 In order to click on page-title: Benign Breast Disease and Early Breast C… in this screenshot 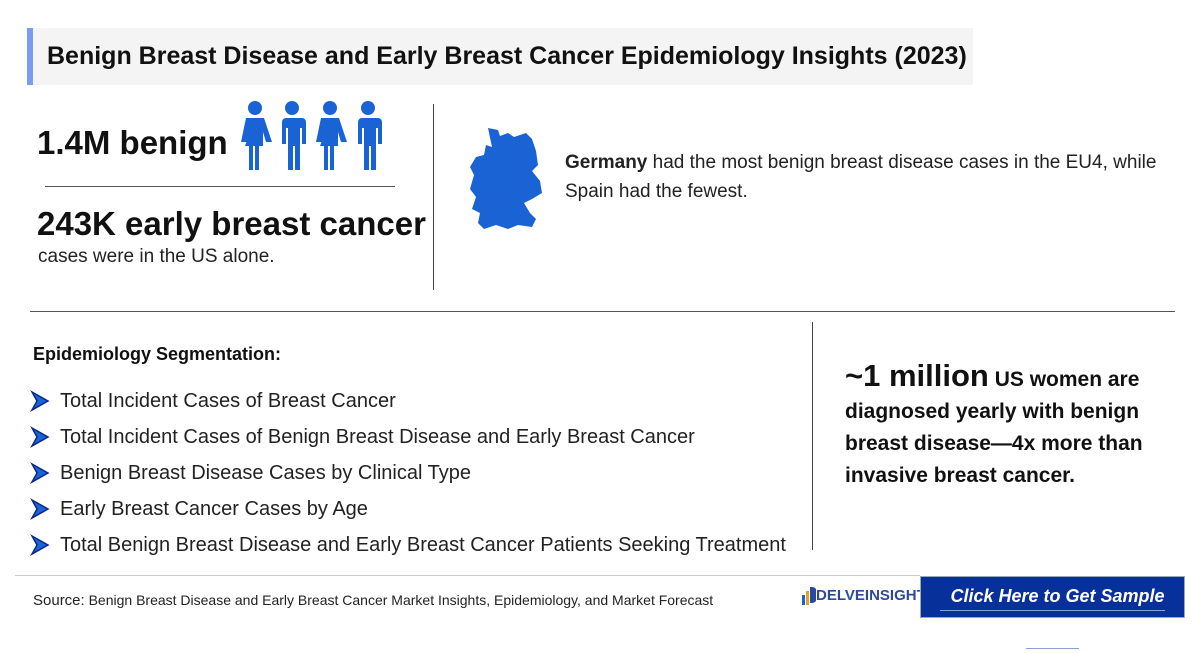, I will do `click(500, 56)`.